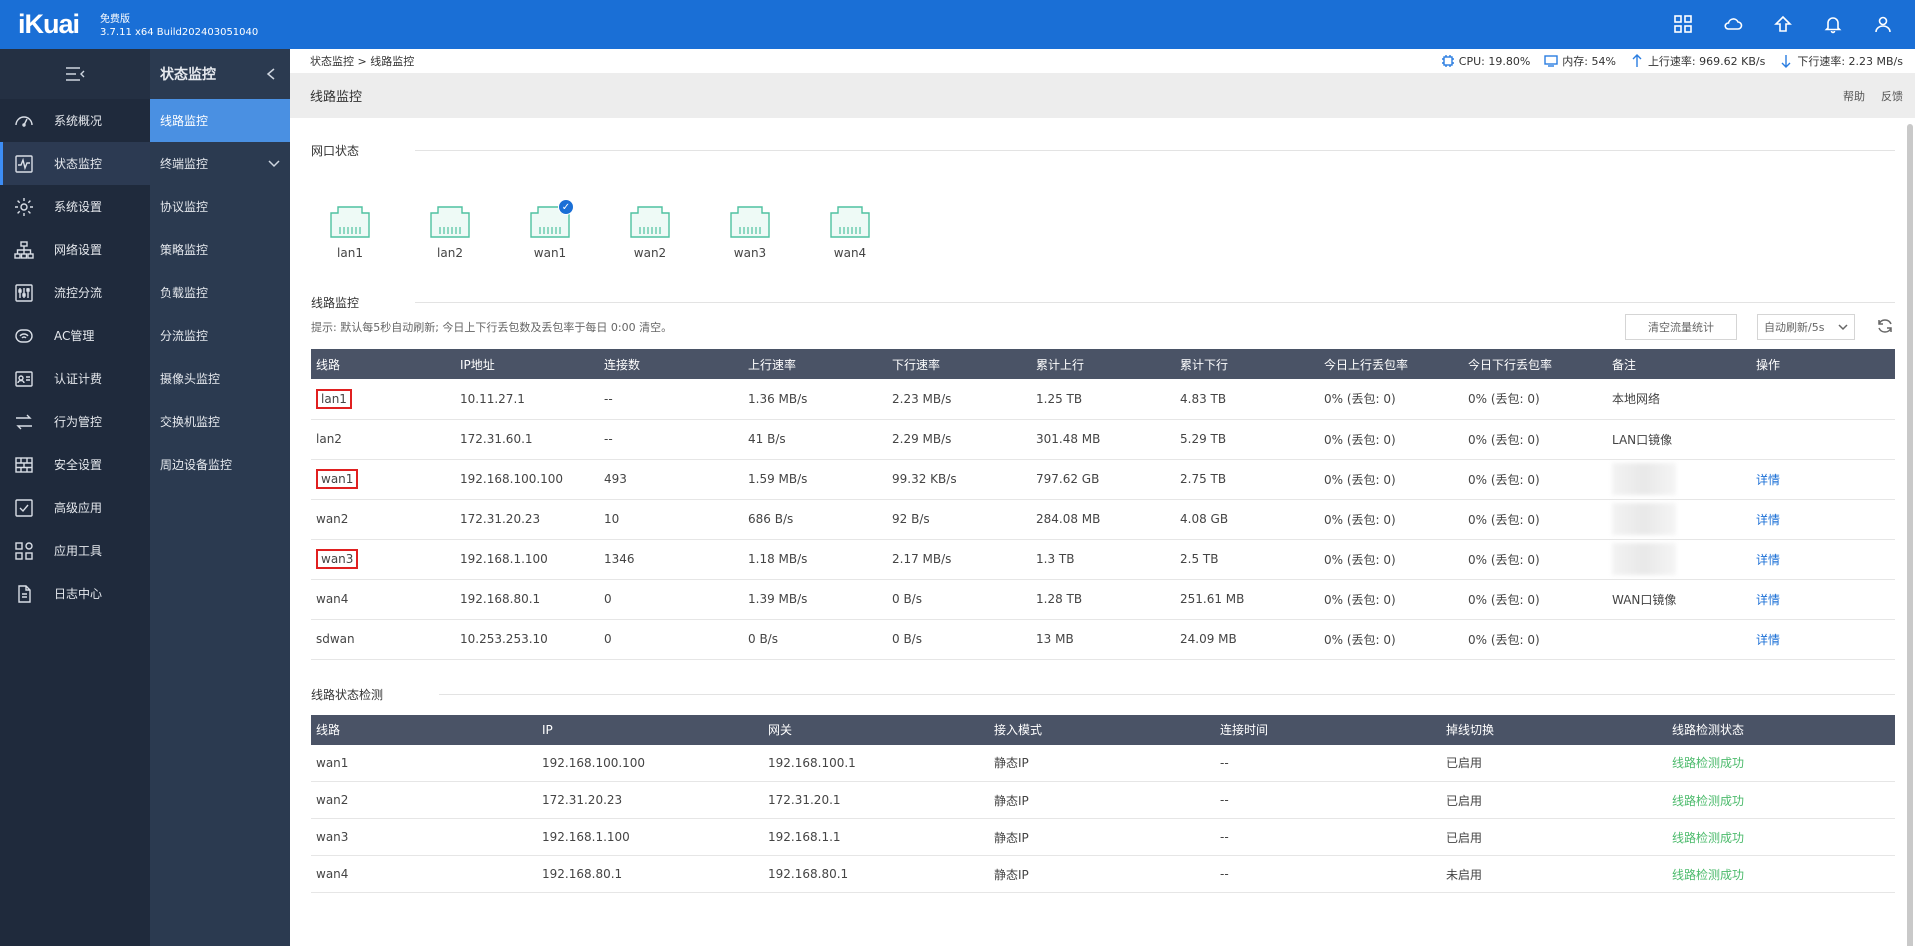 This screenshot has width=1915, height=946. I want to click on pulse-icon, so click(24, 163).